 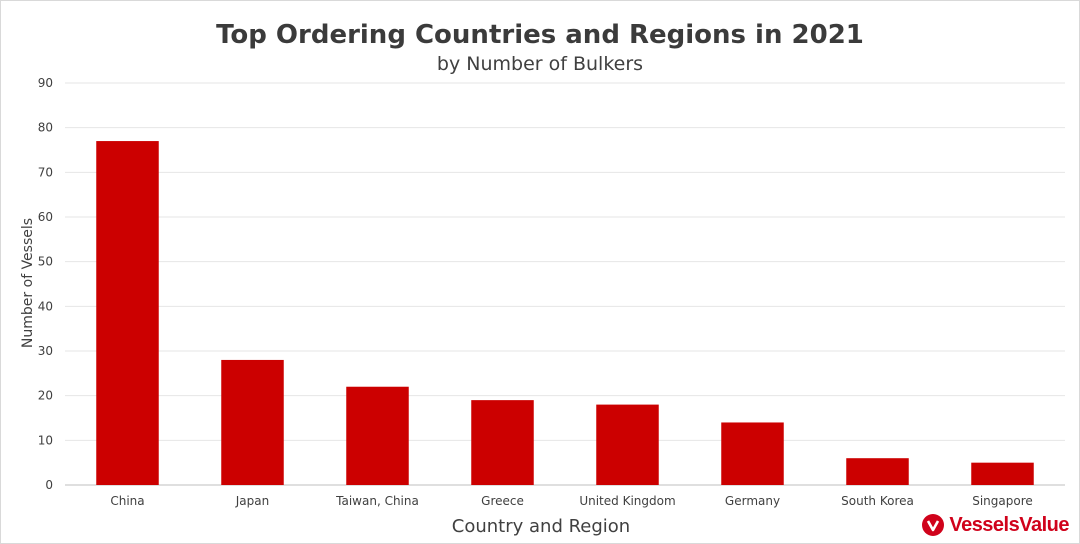 What do you see at coordinates (45, 396) in the screenshot?
I see `y-tick-label: 20` at bounding box center [45, 396].